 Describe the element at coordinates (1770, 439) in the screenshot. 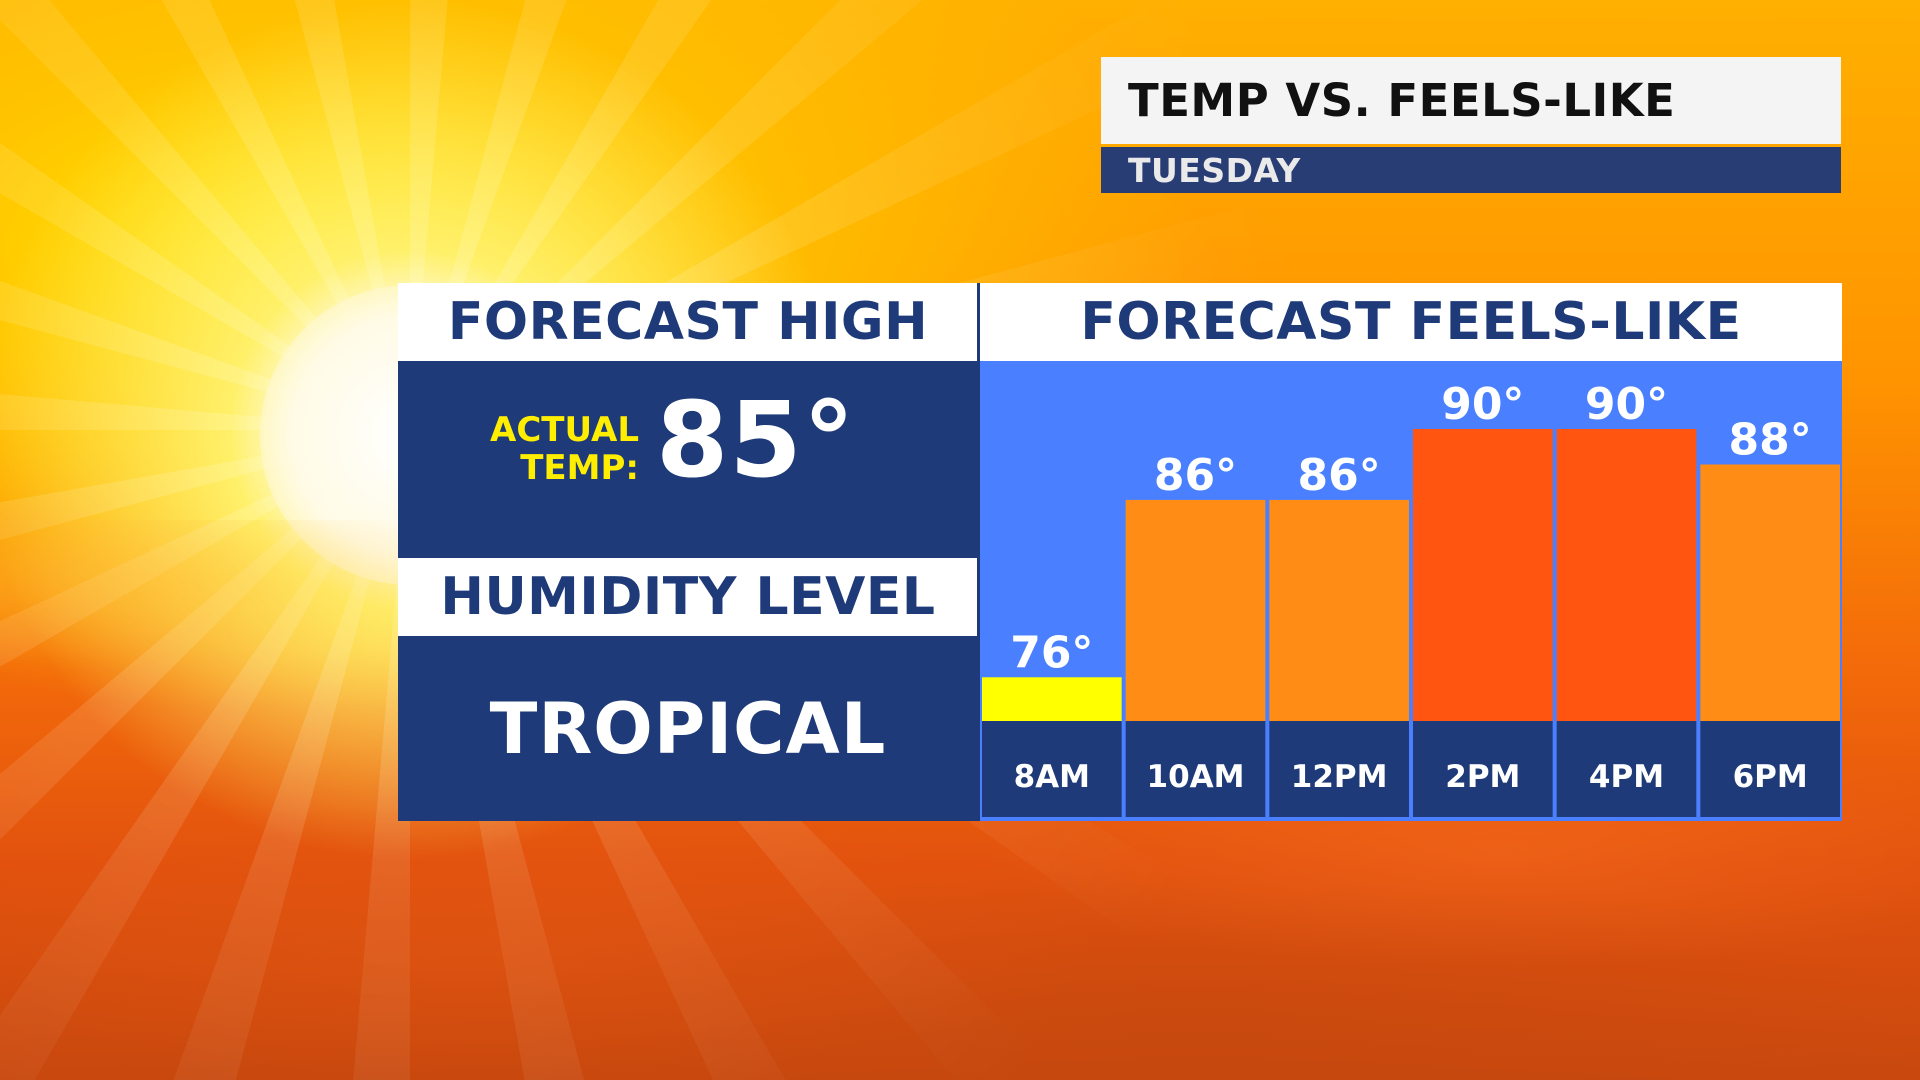

I see `bar-value-label: 88°` at that location.